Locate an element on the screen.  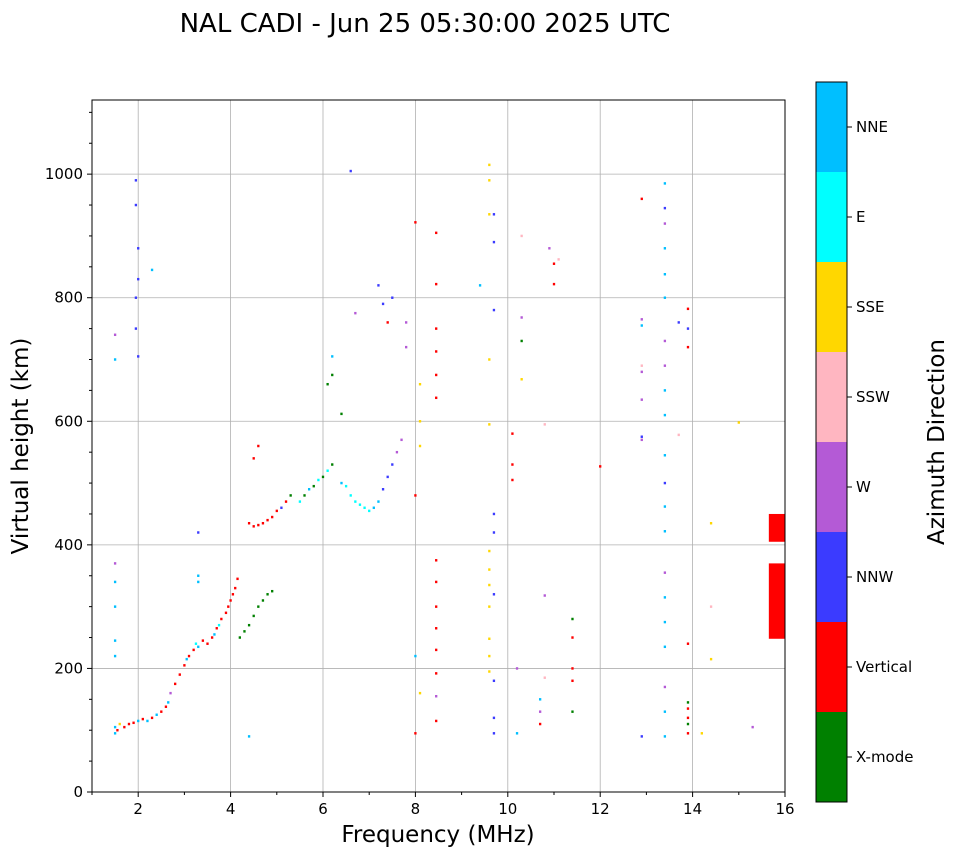
colorbar-tick-label: W is located at coordinates (863, 487).